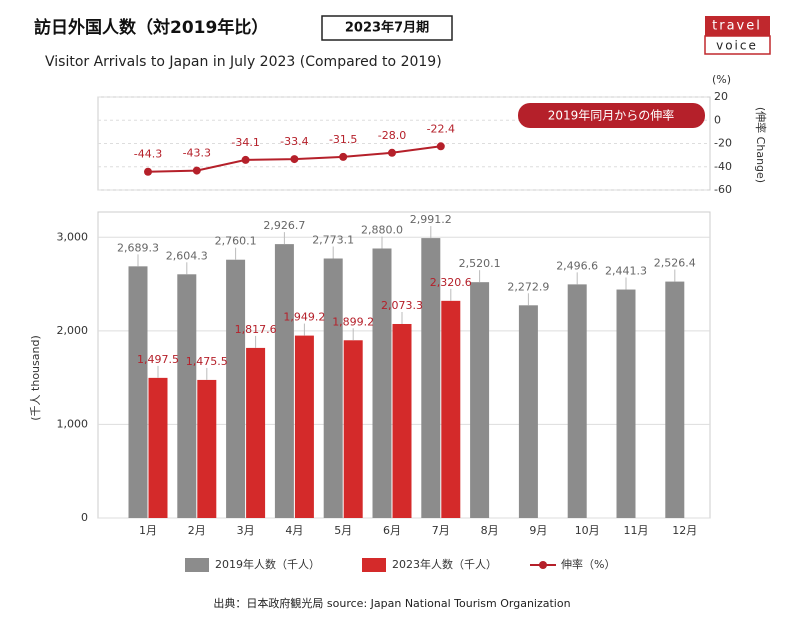 The width and height of the screenshot is (800, 635). Describe the element at coordinates (721, 96) in the screenshot. I see `y2-tick-label: 20` at that location.